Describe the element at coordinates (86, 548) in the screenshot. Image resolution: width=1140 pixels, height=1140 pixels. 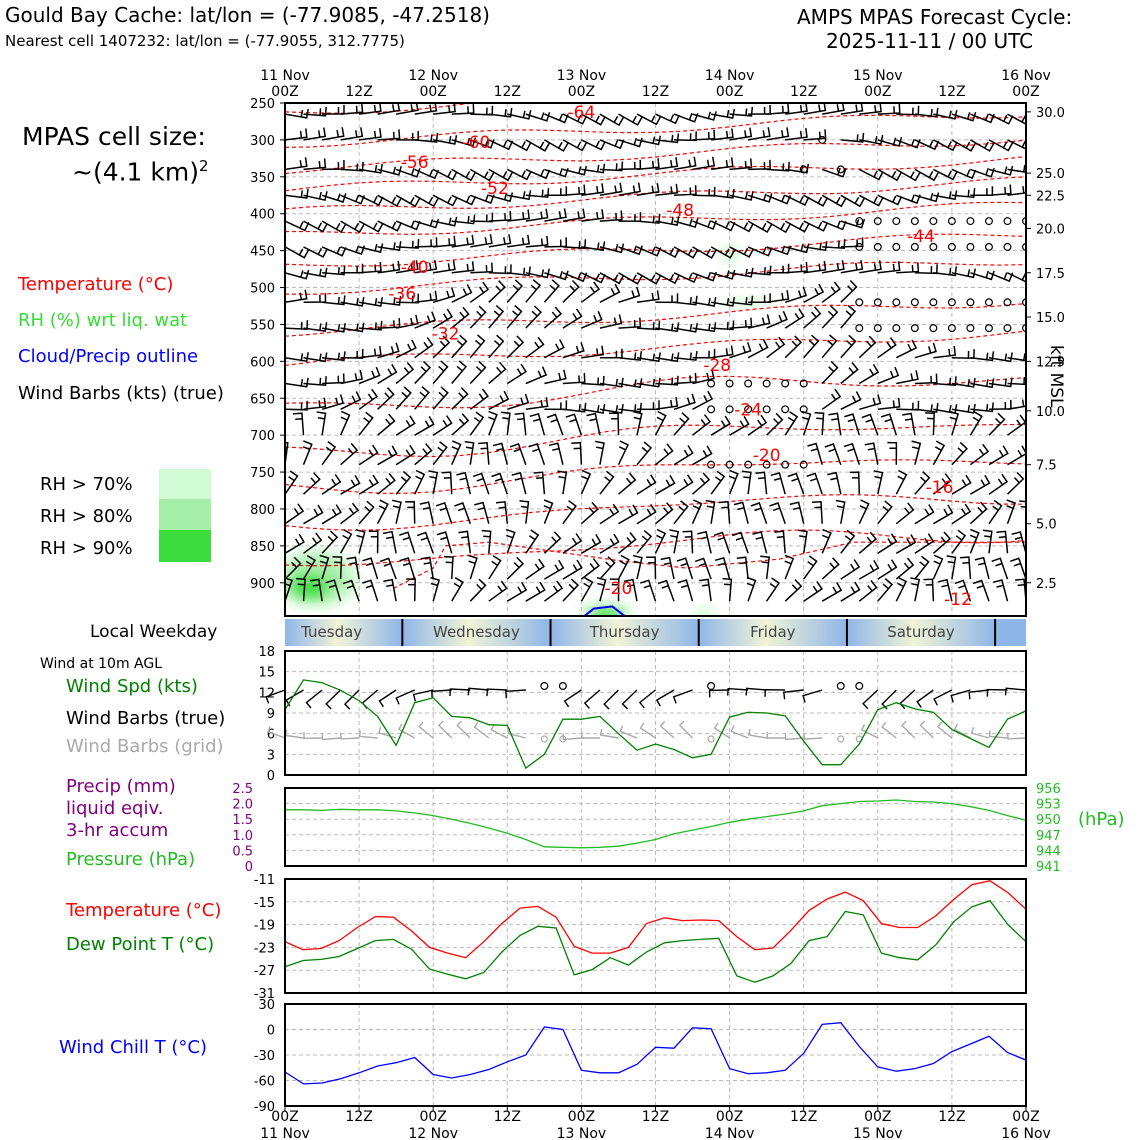
I see `rh90-label: RH > 90%` at that location.